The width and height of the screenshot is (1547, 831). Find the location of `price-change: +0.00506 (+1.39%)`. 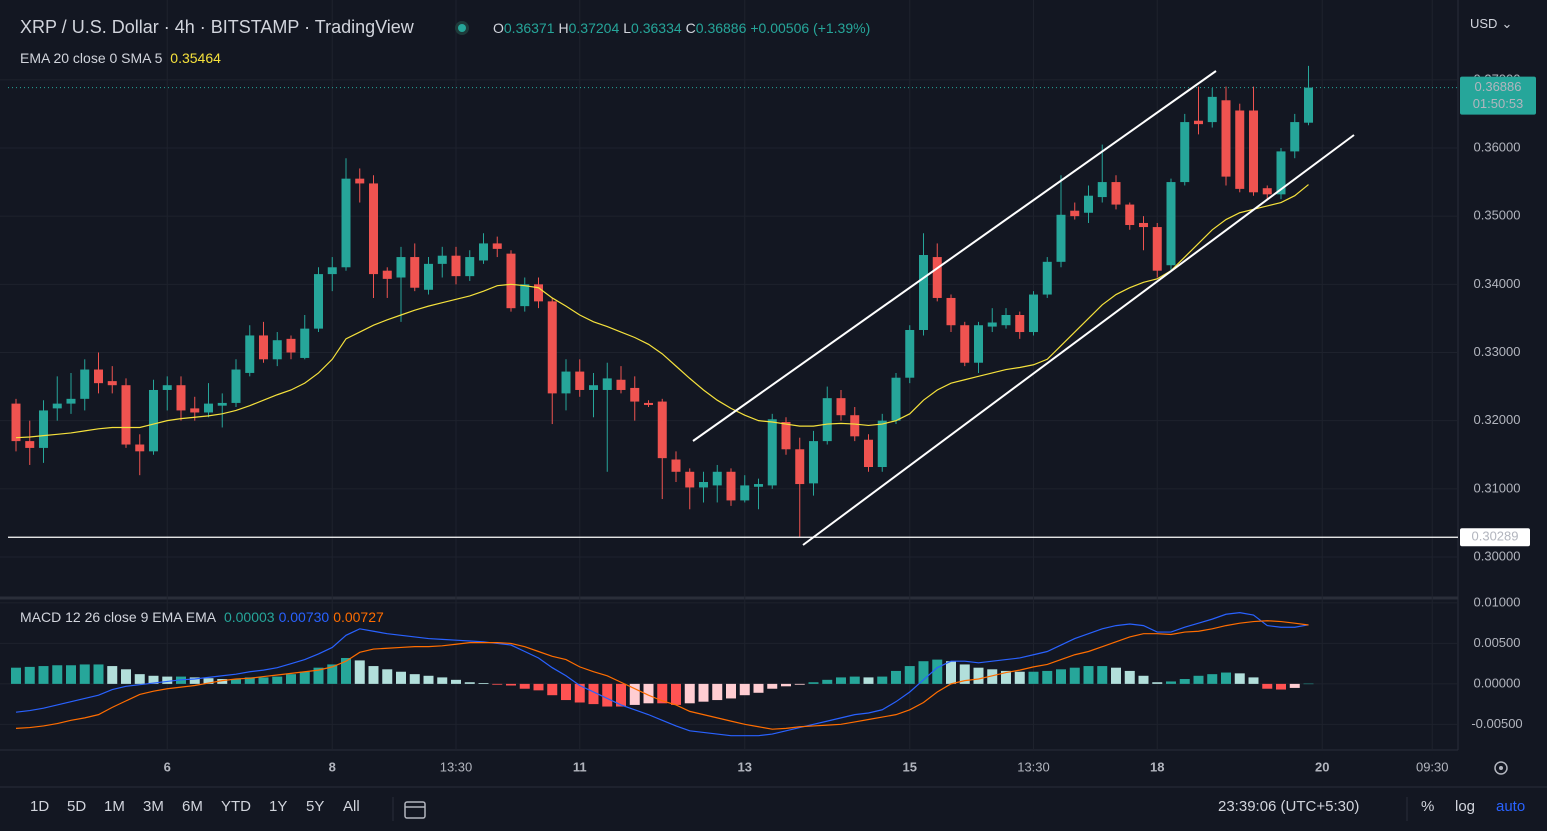

price-change: +0.00506 (+1.39%) is located at coordinates (810, 28).